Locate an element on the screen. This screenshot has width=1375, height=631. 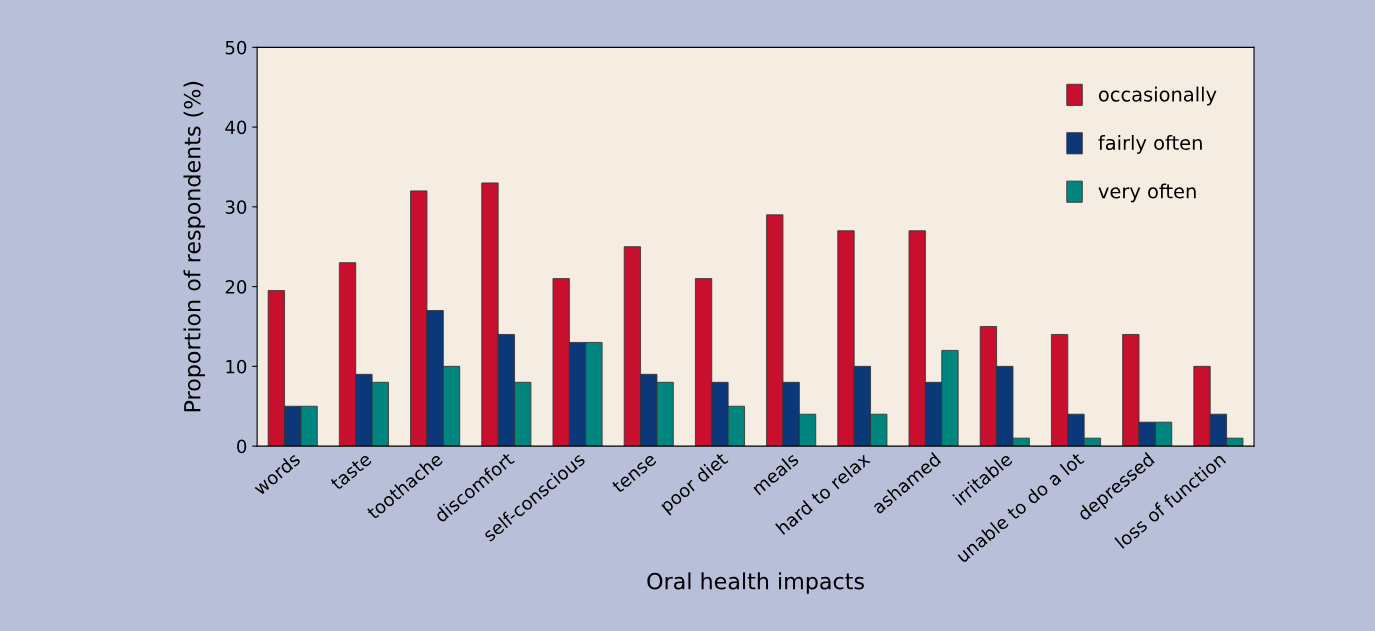
y-tick-label: 10 is located at coordinates (236, 366).